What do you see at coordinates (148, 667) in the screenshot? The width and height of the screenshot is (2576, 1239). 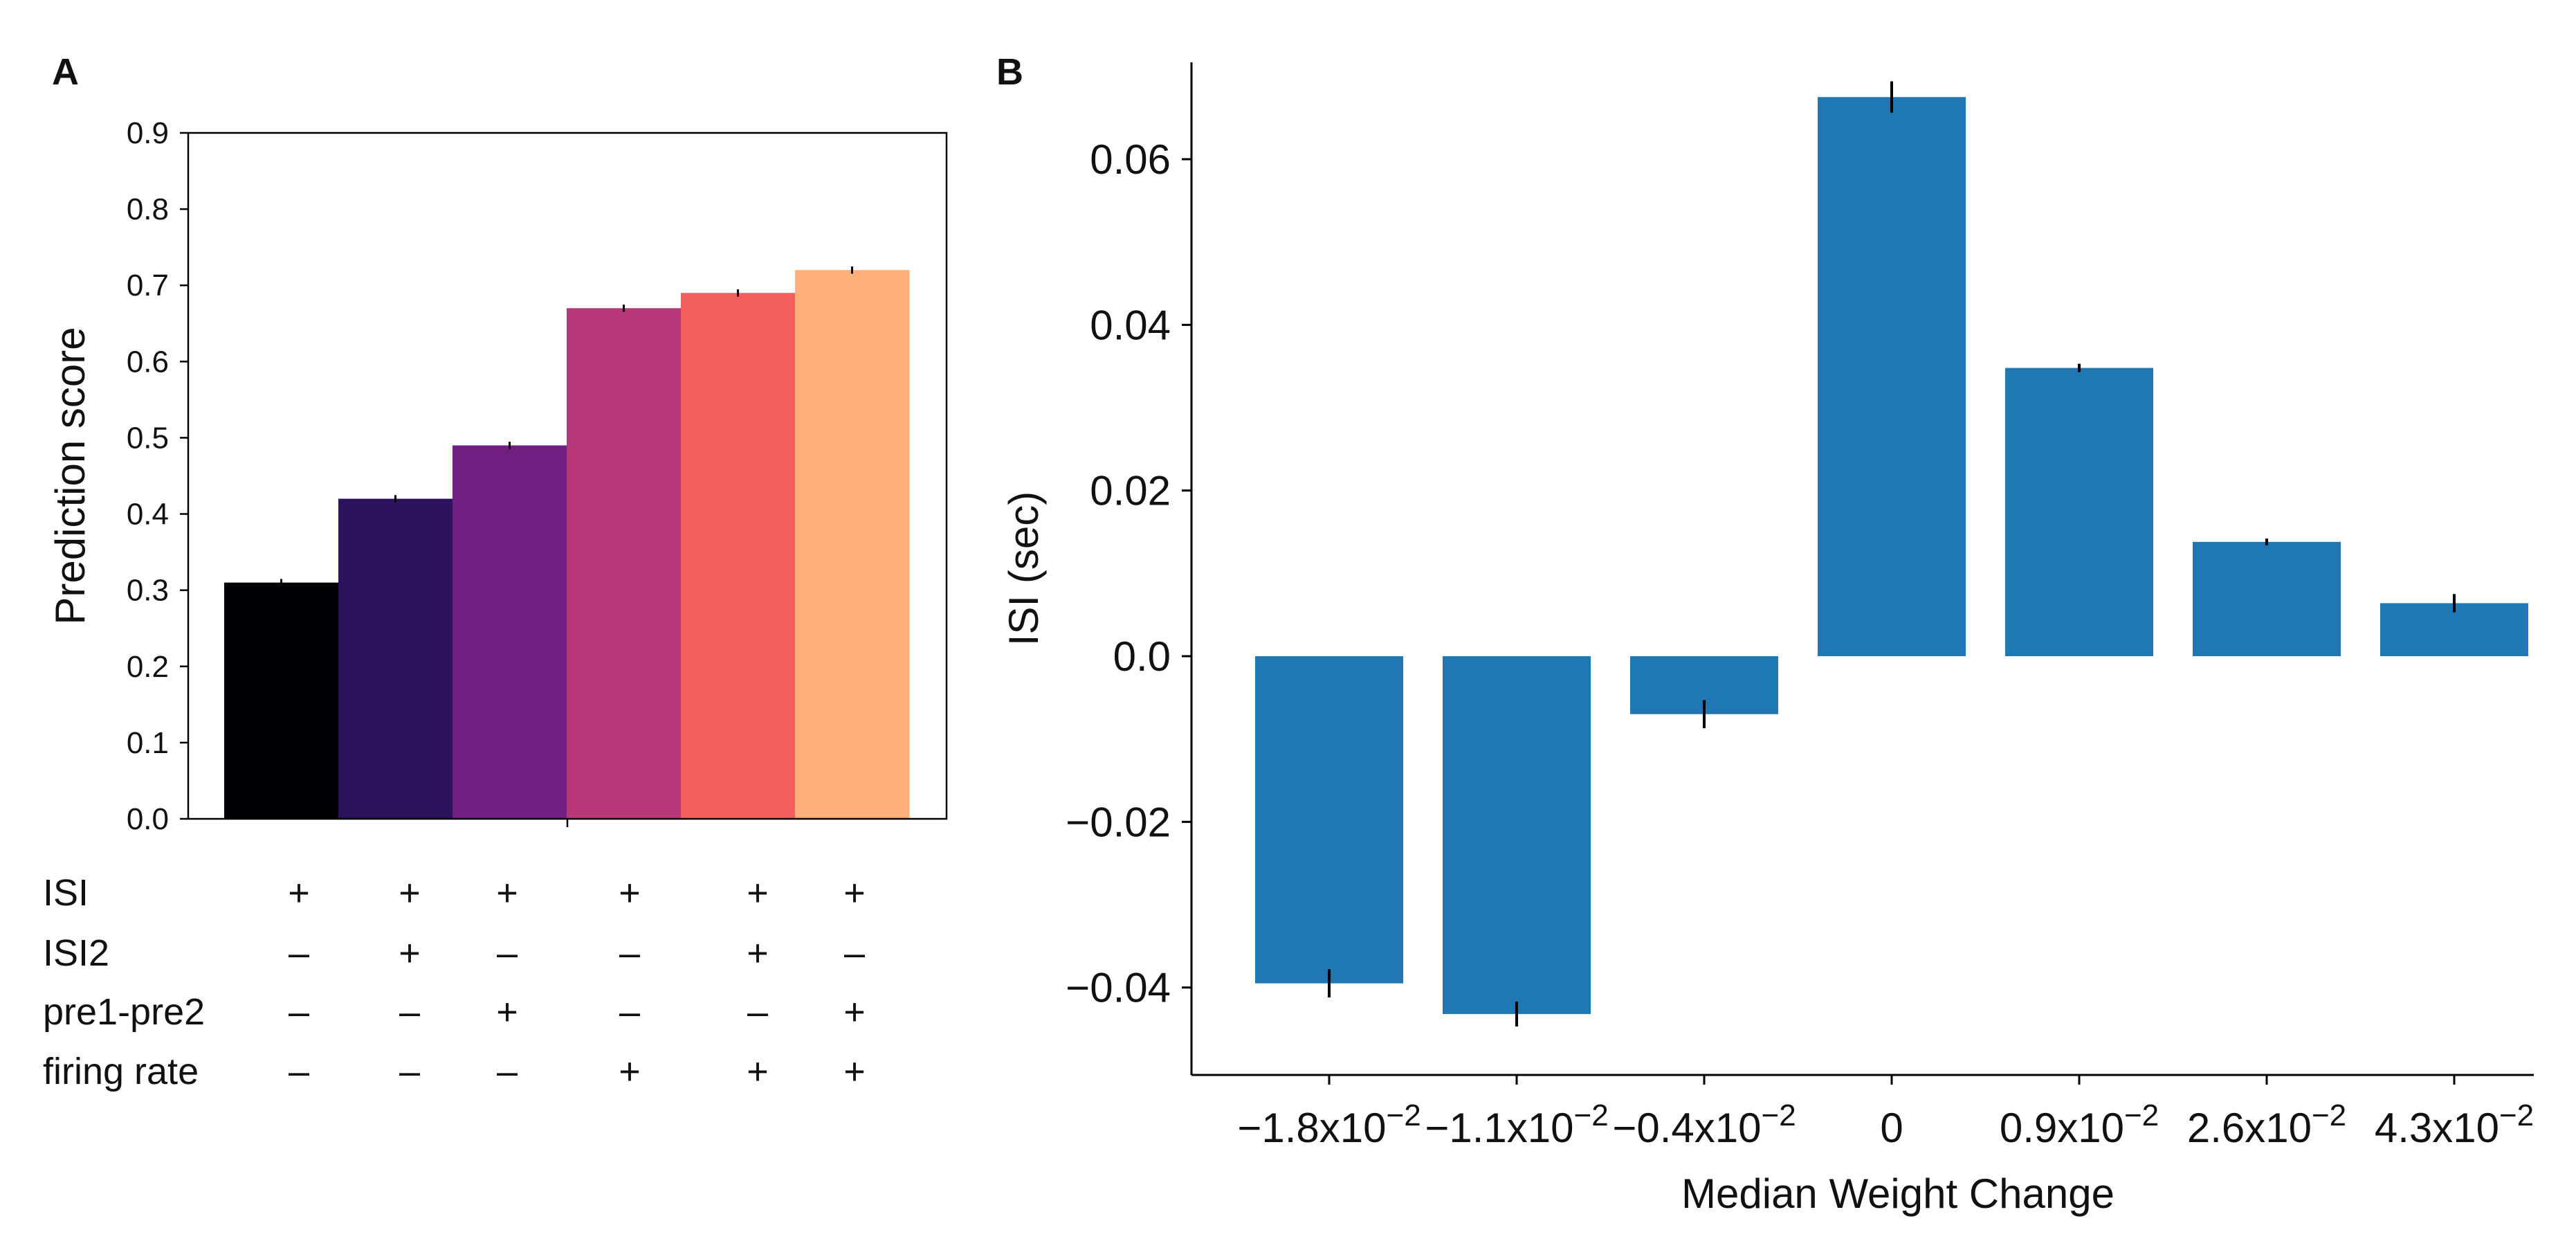 I see `y-tick-label: 0.2` at bounding box center [148, 667].